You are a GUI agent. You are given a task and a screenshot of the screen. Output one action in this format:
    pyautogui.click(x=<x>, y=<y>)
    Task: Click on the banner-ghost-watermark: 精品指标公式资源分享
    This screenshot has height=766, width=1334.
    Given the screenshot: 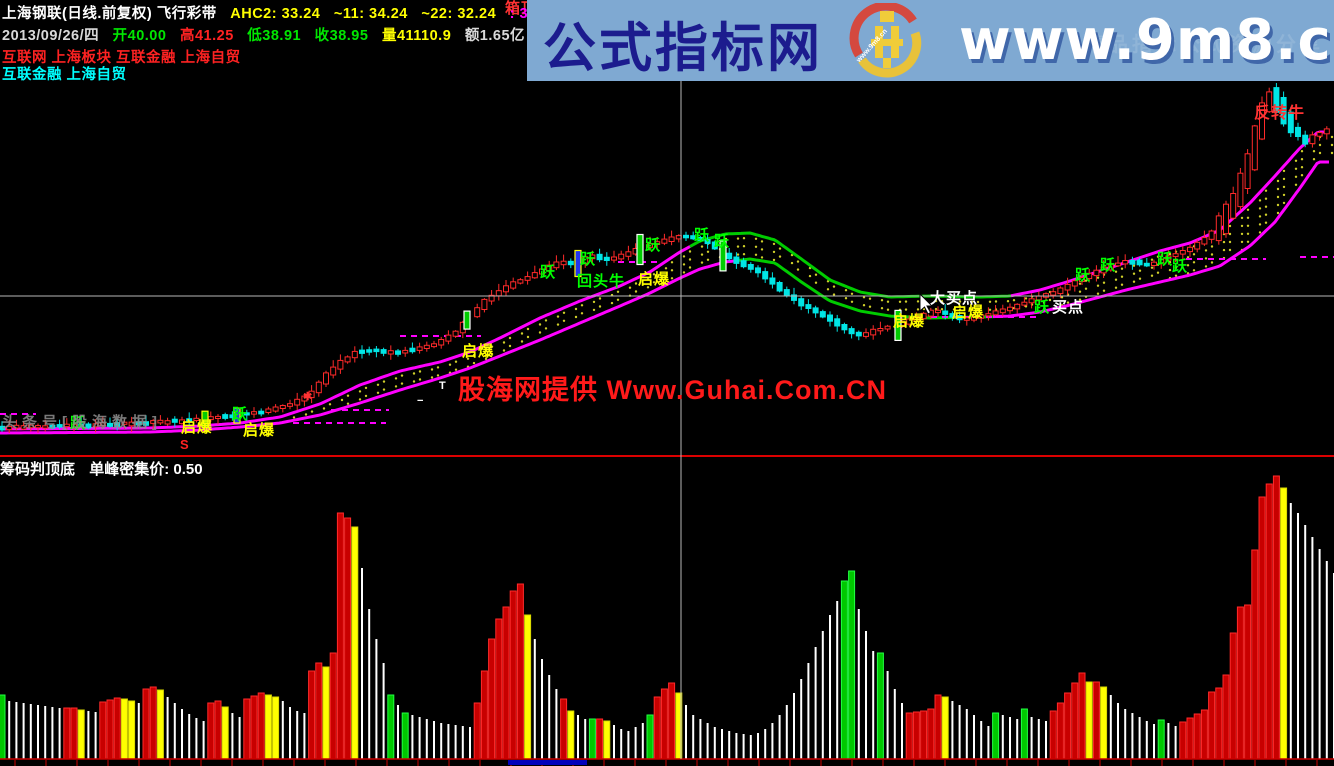 What is the action you would take?
    pyautogui.click(x=1204, y=45)
    